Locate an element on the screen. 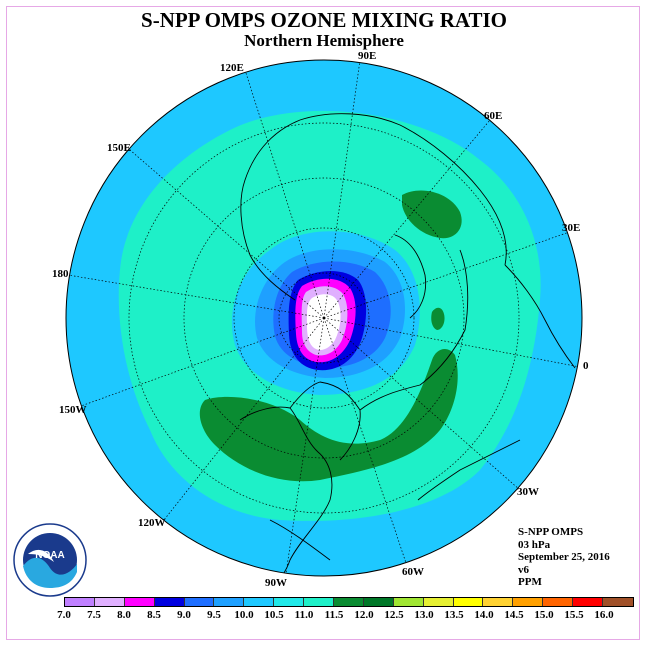 The image size is (648, 648). map-subtitle: Northern Hemisphere is located at coordinates (324, 40).